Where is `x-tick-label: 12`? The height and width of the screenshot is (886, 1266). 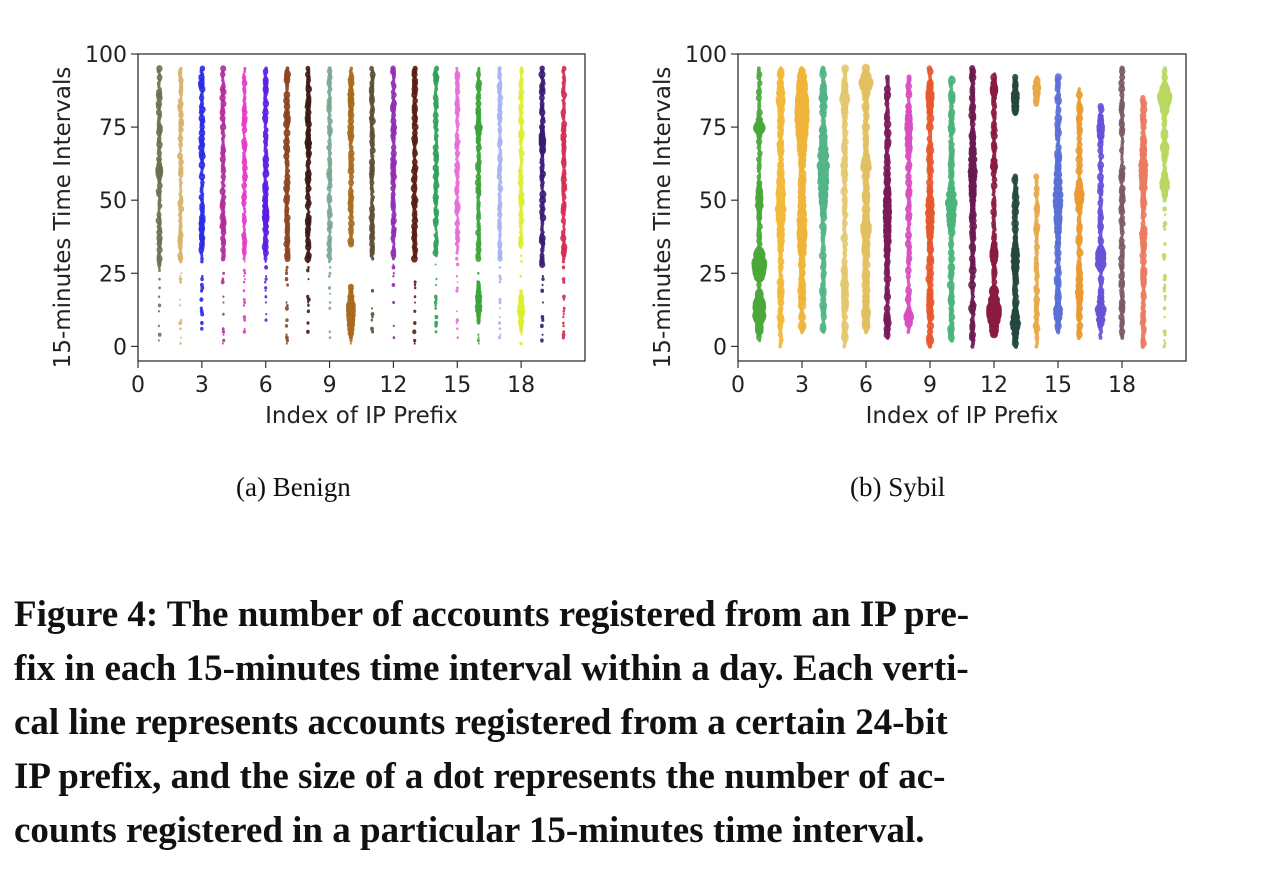 x-tick-label: 12 is located at coordinates (393, 385).